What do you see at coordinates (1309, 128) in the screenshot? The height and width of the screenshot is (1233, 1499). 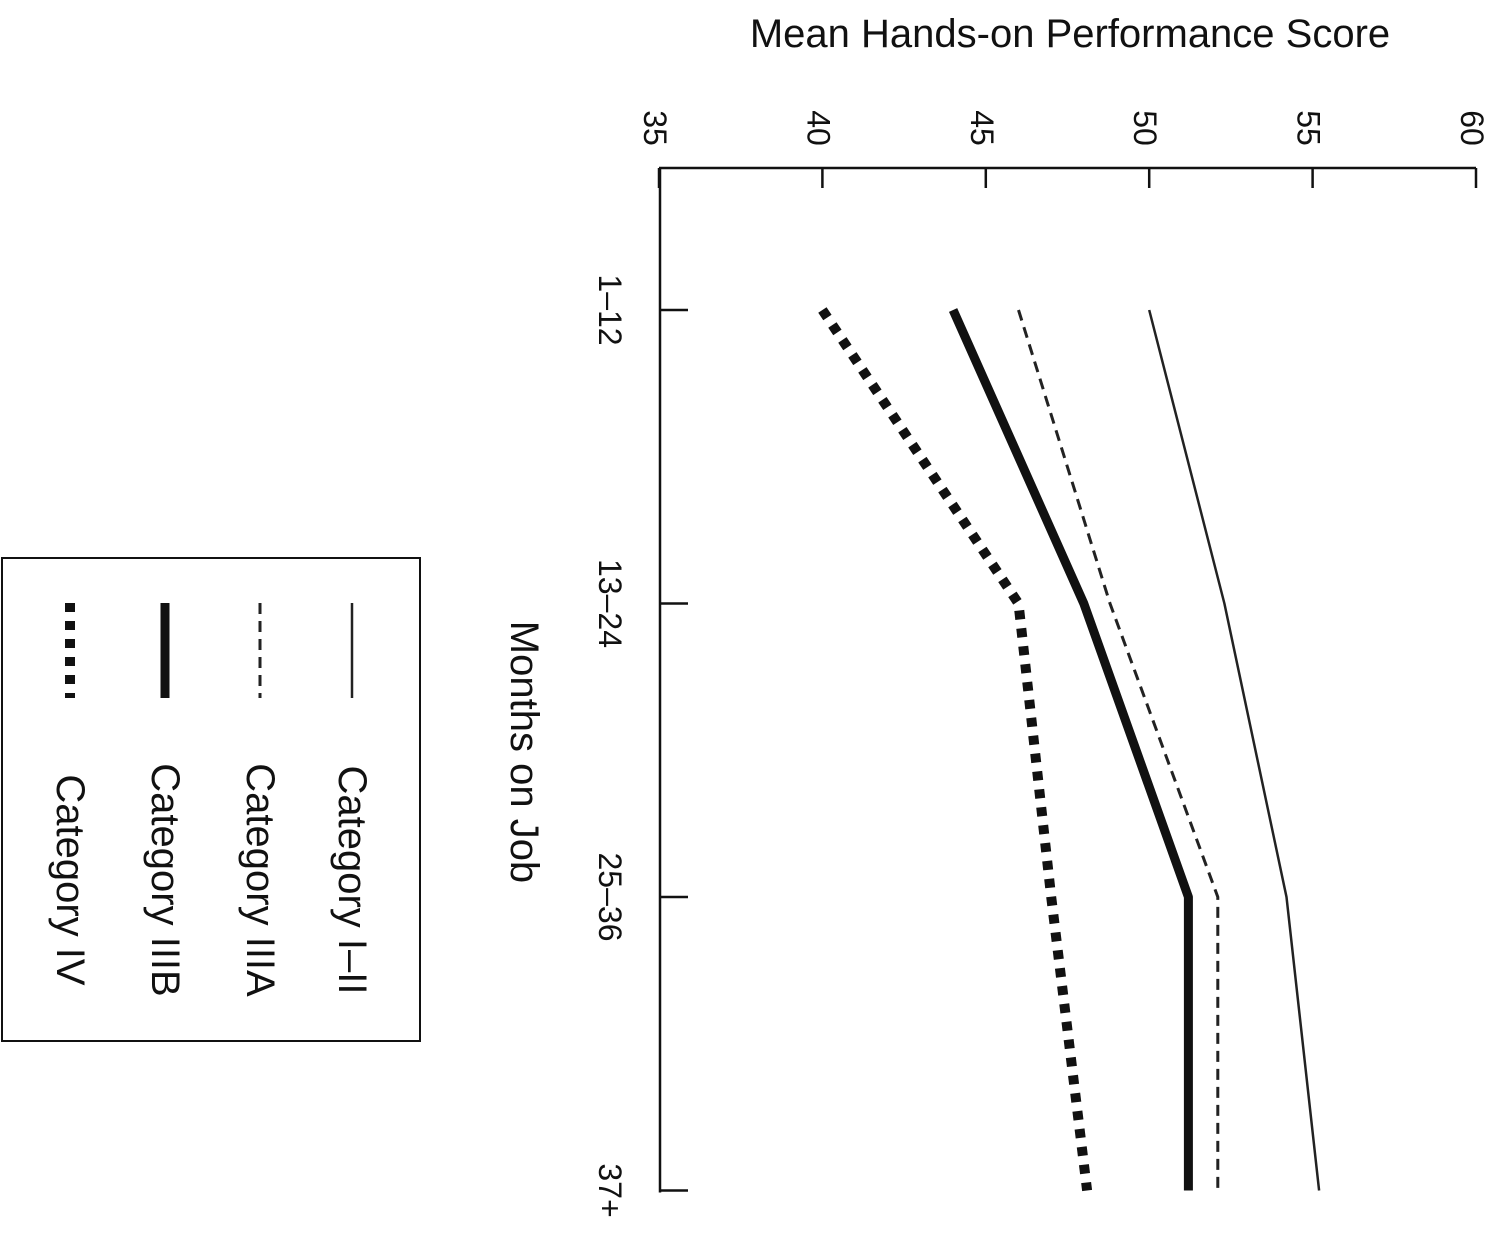 I see `value-tick-label: 55` at bounding box center [1309, 128].